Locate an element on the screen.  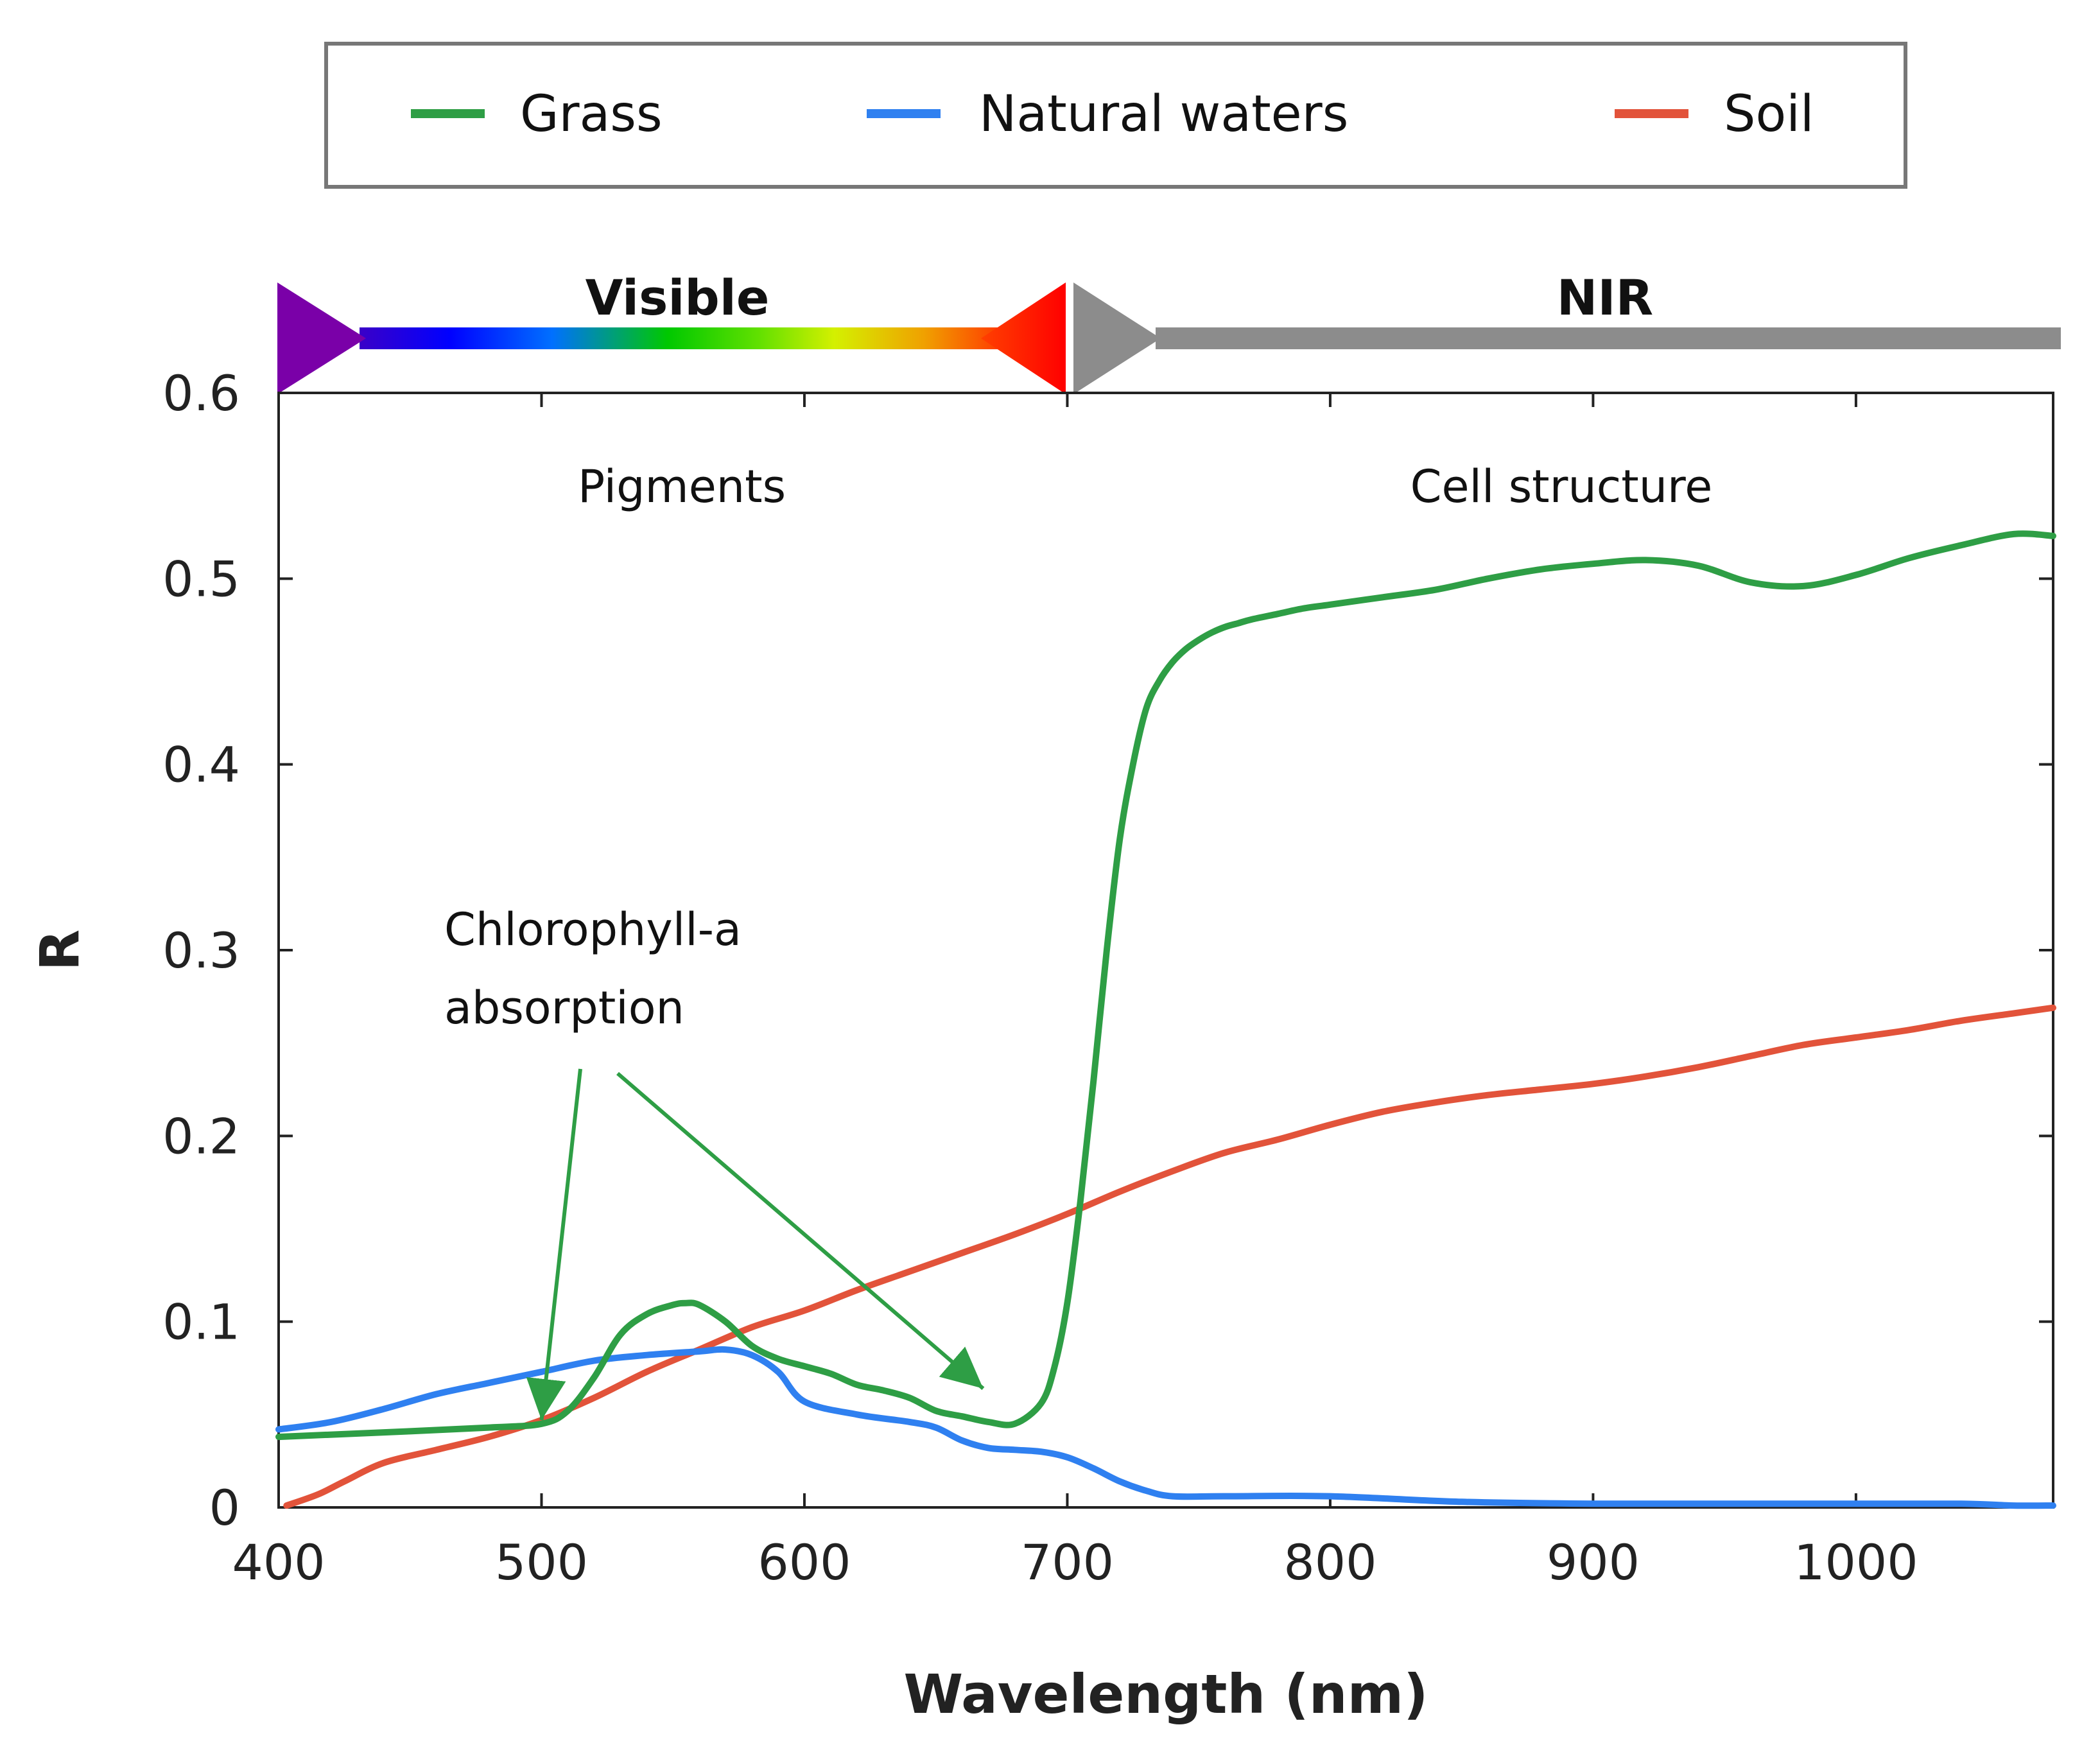
x-tick-label: 1000 is located at coordinates (1856, 1563).